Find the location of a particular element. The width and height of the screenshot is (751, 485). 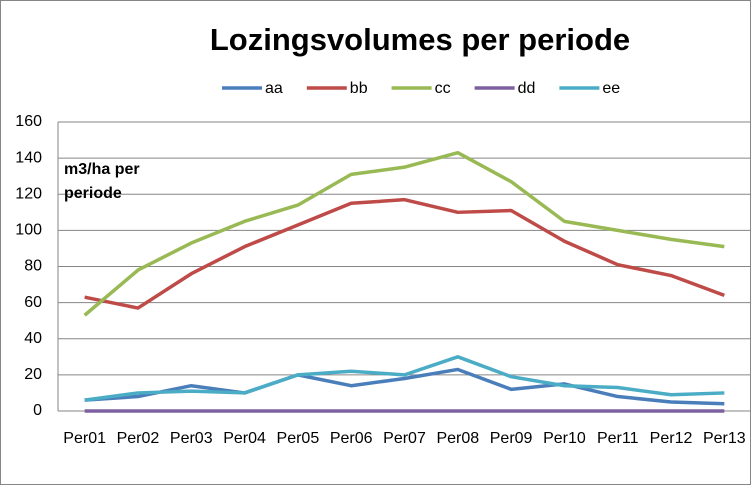

x-tick-label: Per07 is located at coordinates (404, 438).